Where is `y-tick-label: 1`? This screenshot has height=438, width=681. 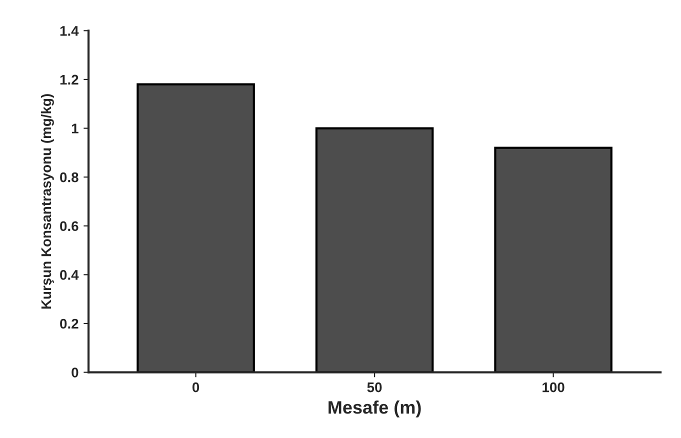
y-tick-label: 1 is located at coordinates (75, 129).